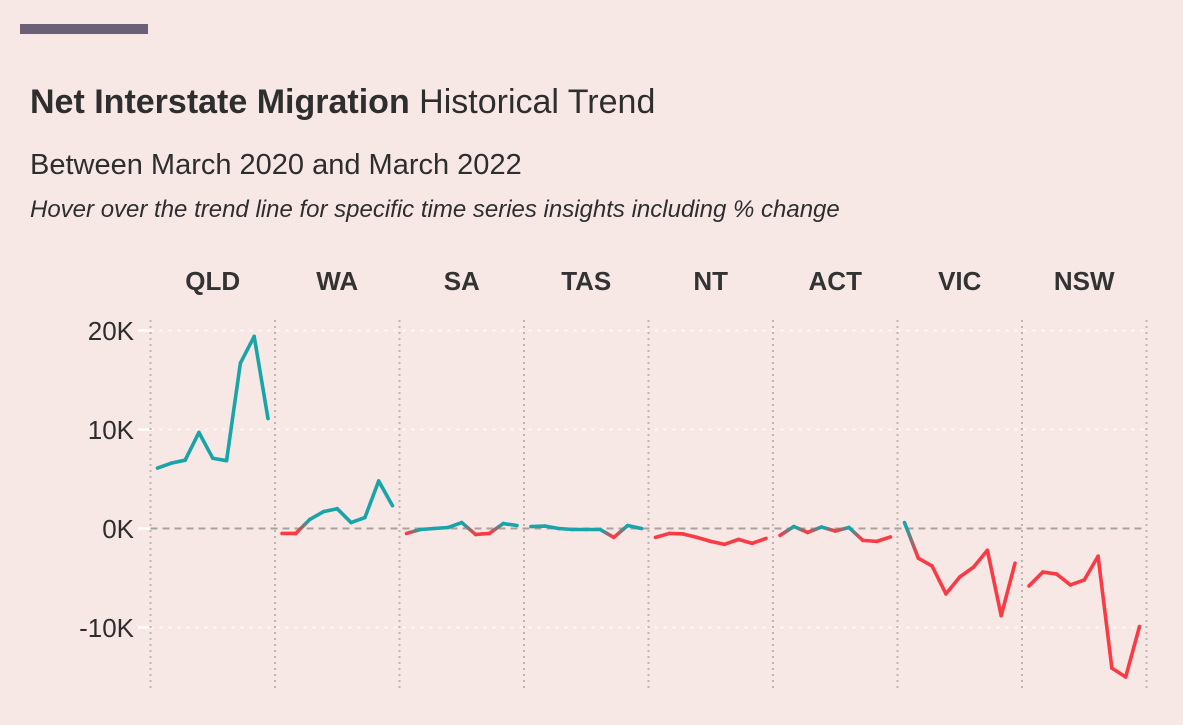  I want to click on trend-line-tas, so click(586, 531).